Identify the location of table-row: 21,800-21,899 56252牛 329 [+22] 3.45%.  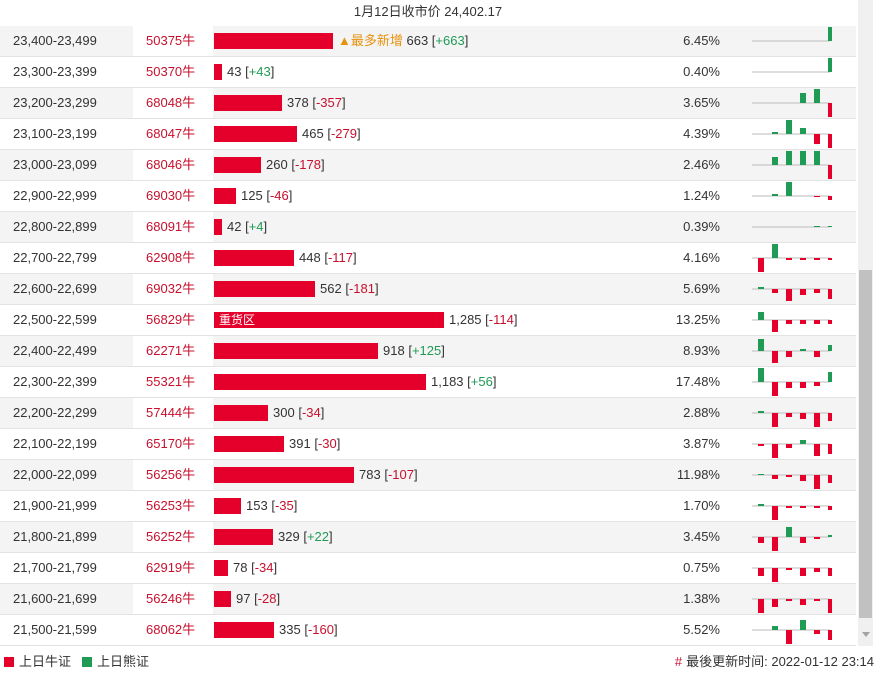
(428, 537).